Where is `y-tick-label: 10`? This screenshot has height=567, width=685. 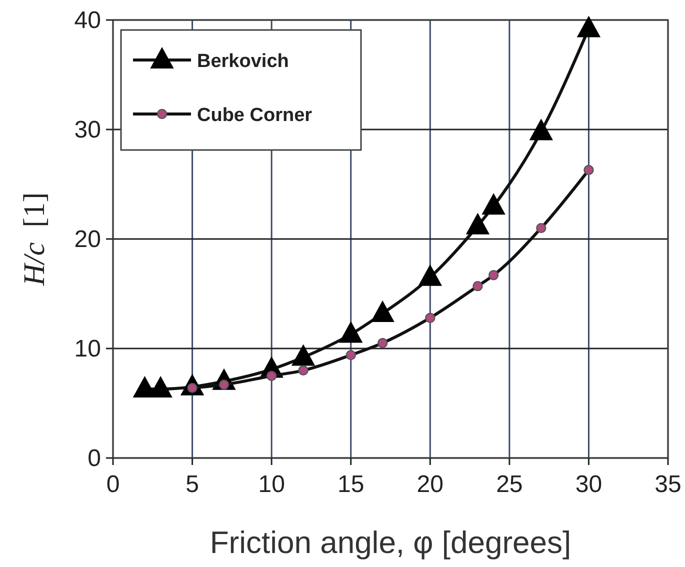
y-tick-label: 10 is located at coordinates (87, 349).